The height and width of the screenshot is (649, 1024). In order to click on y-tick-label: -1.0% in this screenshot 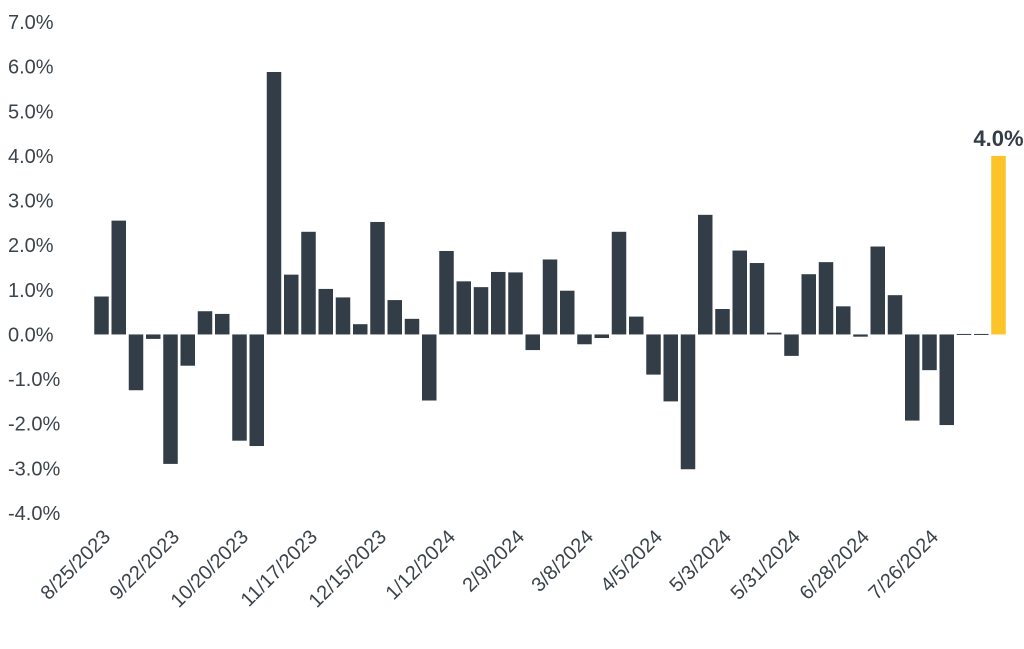, I will do `click(34, 380)`.